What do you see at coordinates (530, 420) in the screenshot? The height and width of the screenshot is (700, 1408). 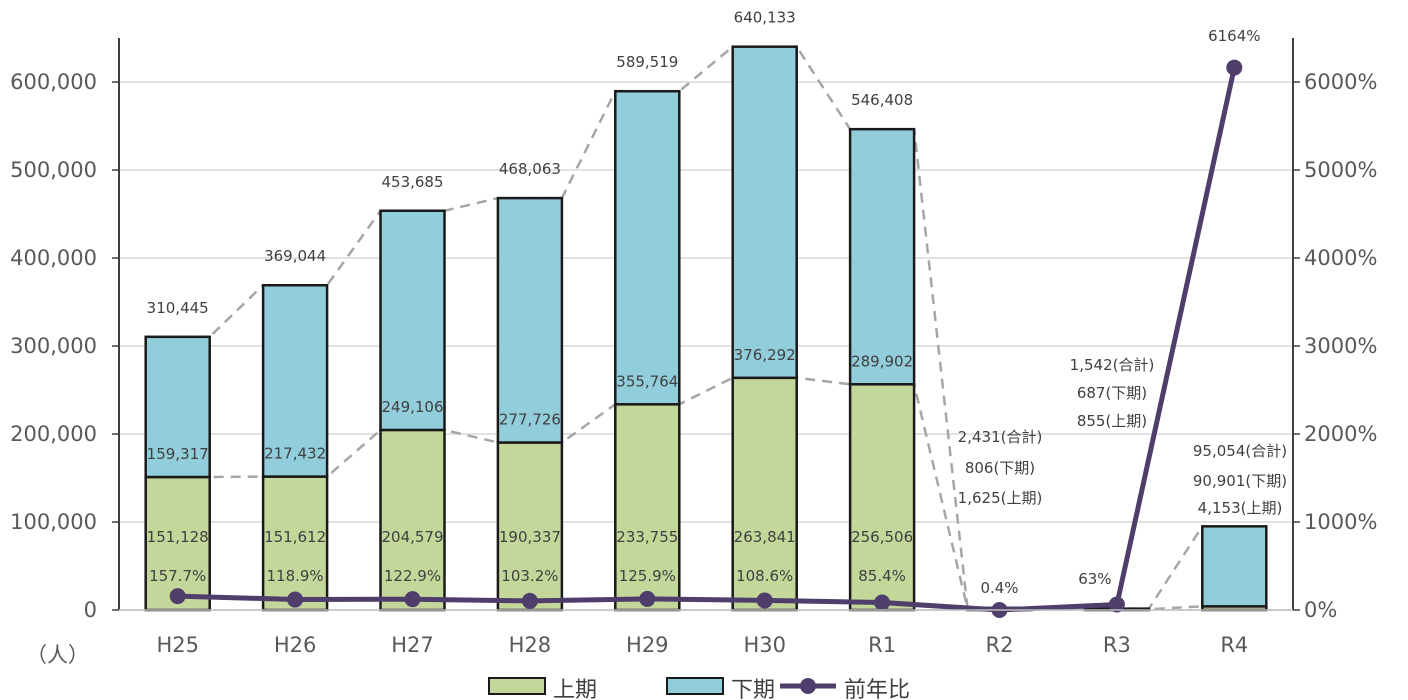 I see `second-half-label: 277,726` at bounding box center [530, 420].